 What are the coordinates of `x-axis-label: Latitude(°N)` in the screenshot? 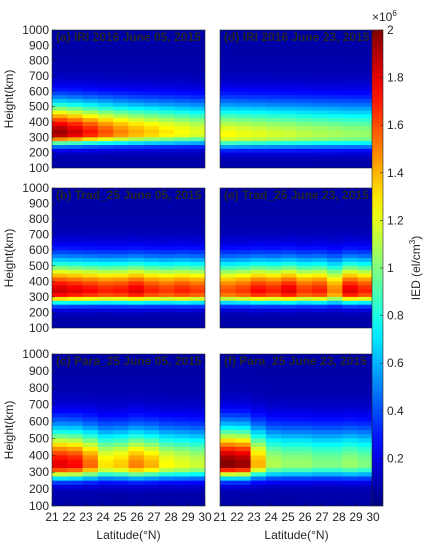 It's located at (296, 535).